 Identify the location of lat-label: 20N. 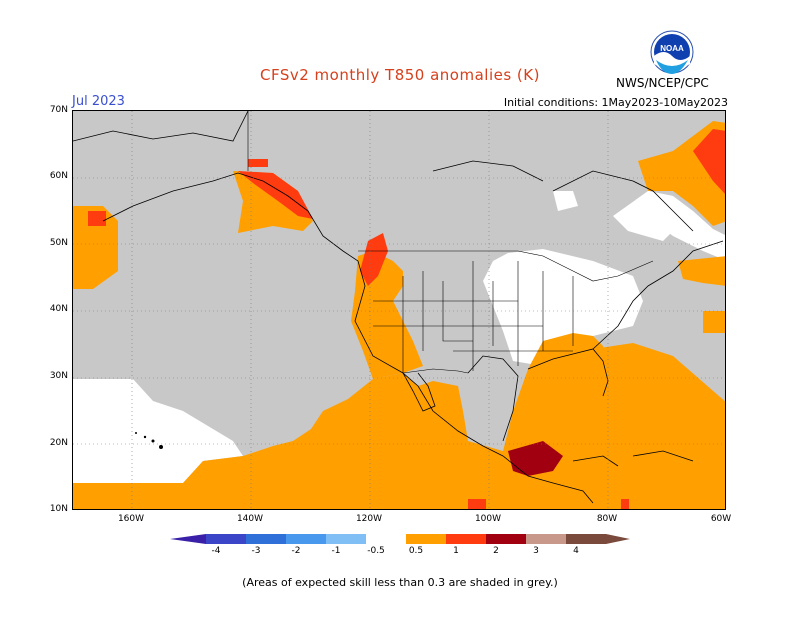
(58, 443).